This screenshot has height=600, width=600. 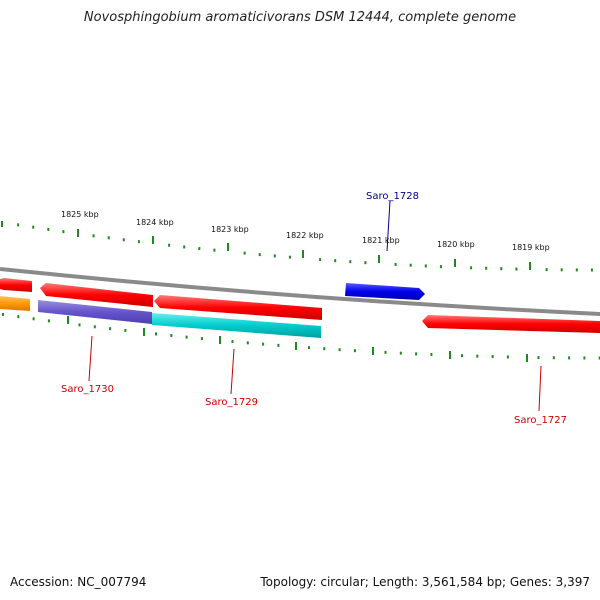 I want to click on gene-label-saro-1730: Saro_1730, so click(x=87, y=389).